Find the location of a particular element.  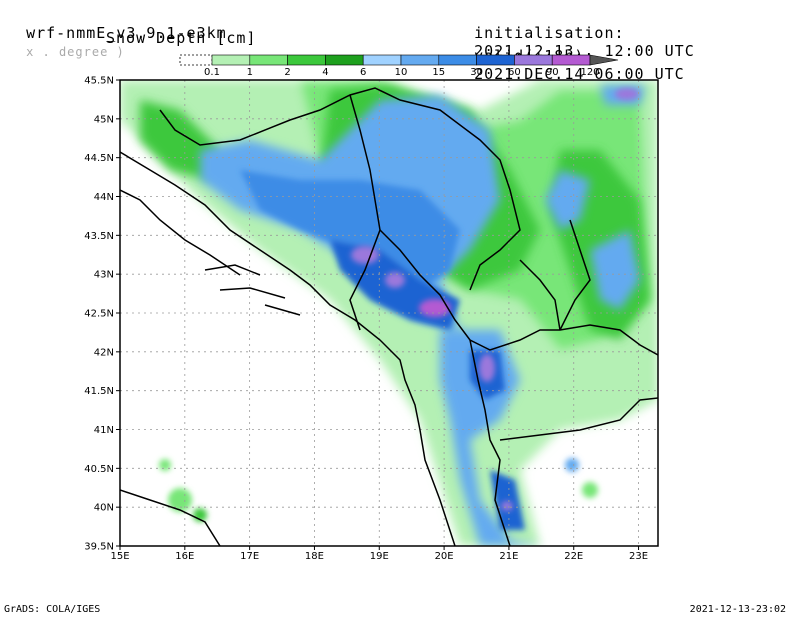

legend-labels: 0.1 1 2 4 6 10 15 30 60 90 120 is located at coordinates (402, 72).